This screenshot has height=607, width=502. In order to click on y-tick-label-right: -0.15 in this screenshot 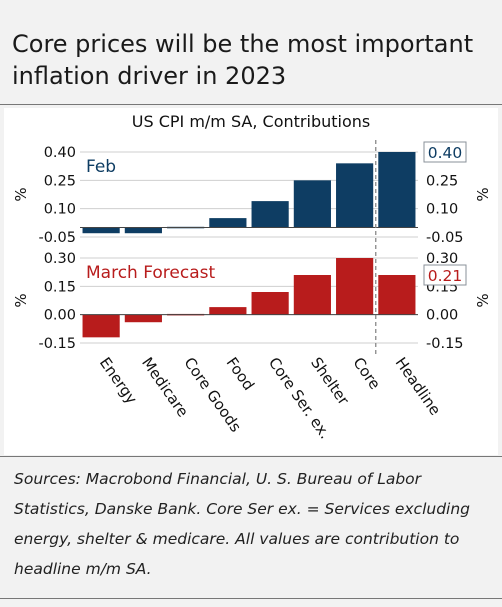, I will do `click(445, 344)`.